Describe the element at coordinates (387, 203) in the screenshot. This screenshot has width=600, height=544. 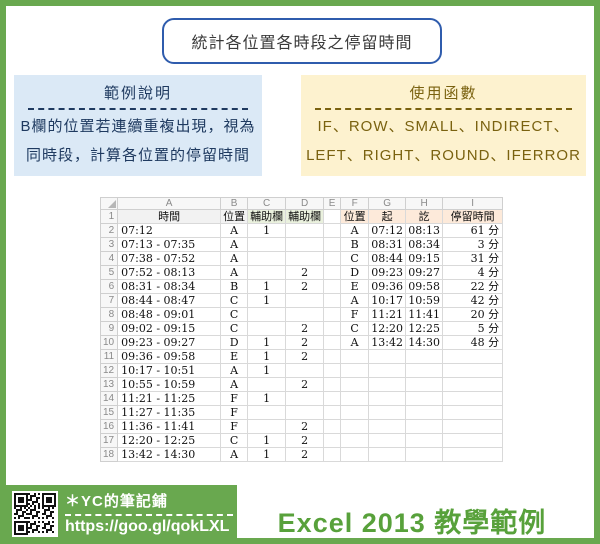
I see `column-header-G: G` at that location.